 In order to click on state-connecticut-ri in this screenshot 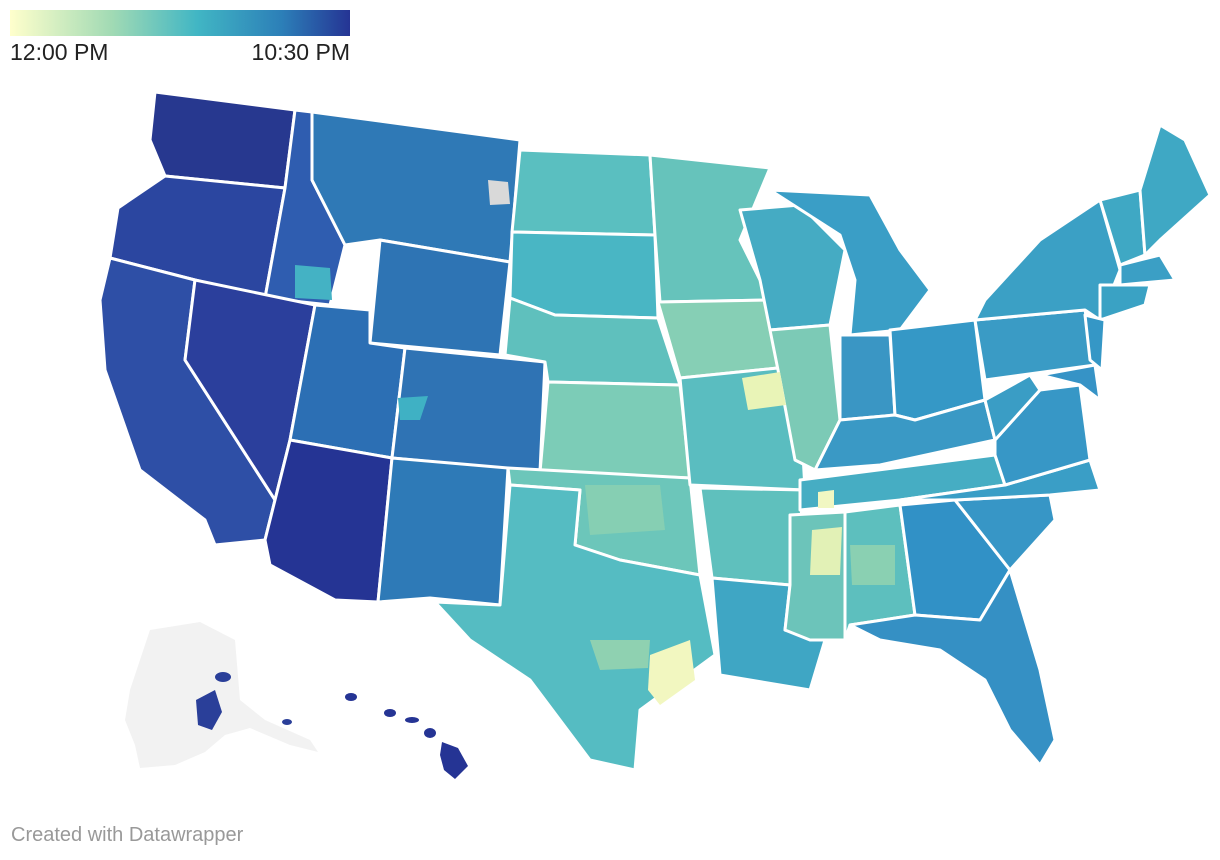, I will do `click(1125, 302)`.